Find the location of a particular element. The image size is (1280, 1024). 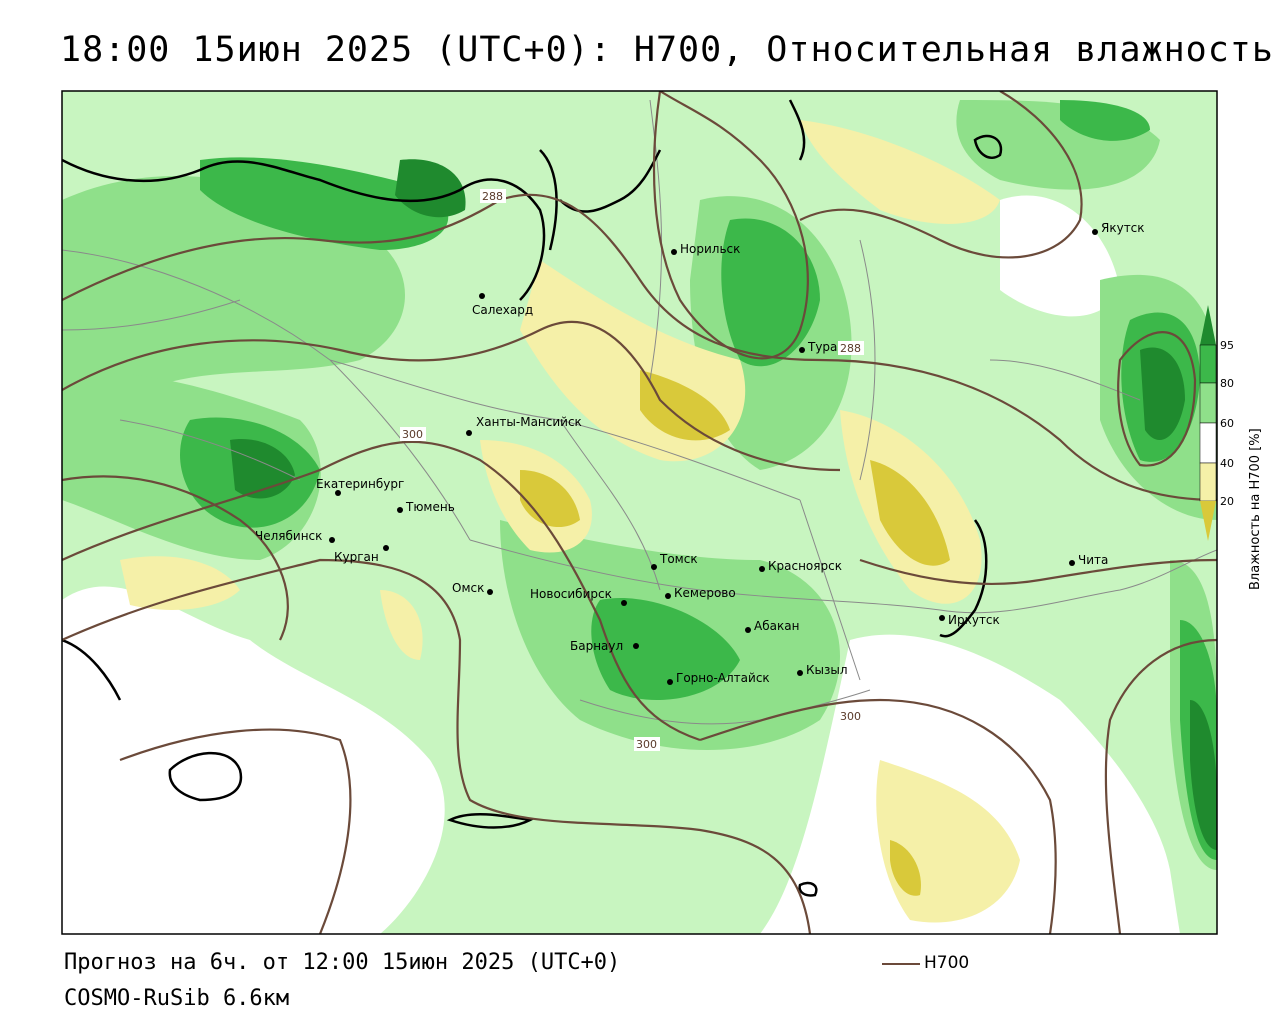

city-tomsk: Томск is located at coordinates (674, 561).